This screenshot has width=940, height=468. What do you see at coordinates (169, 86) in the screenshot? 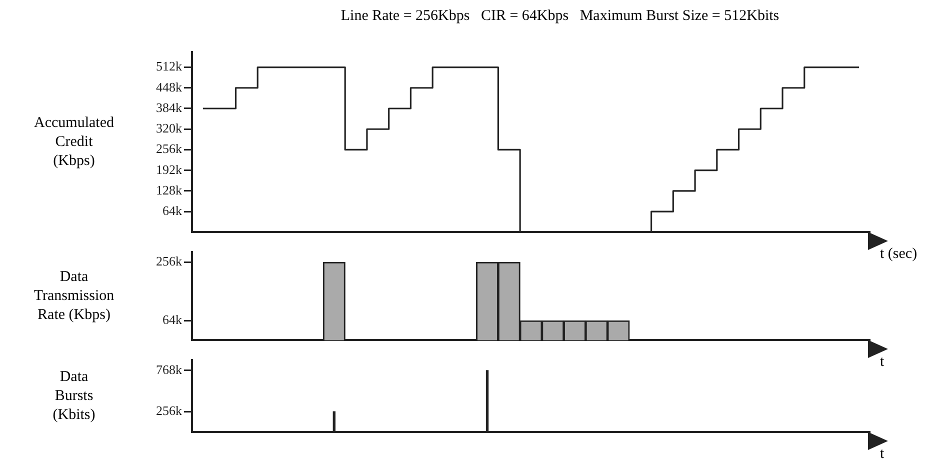
I see `y-tick-label: 448k` at bounding box center [169, 86].